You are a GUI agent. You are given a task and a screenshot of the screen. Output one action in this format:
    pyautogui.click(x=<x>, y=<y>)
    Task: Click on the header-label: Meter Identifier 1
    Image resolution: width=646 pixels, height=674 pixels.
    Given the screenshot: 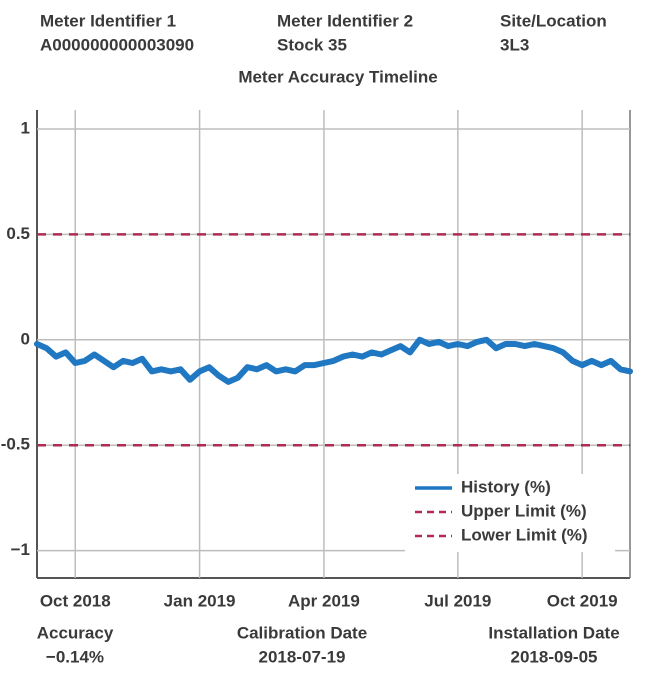 What is the action you would take?
    pyautogui.click(x=108, y=20)
    